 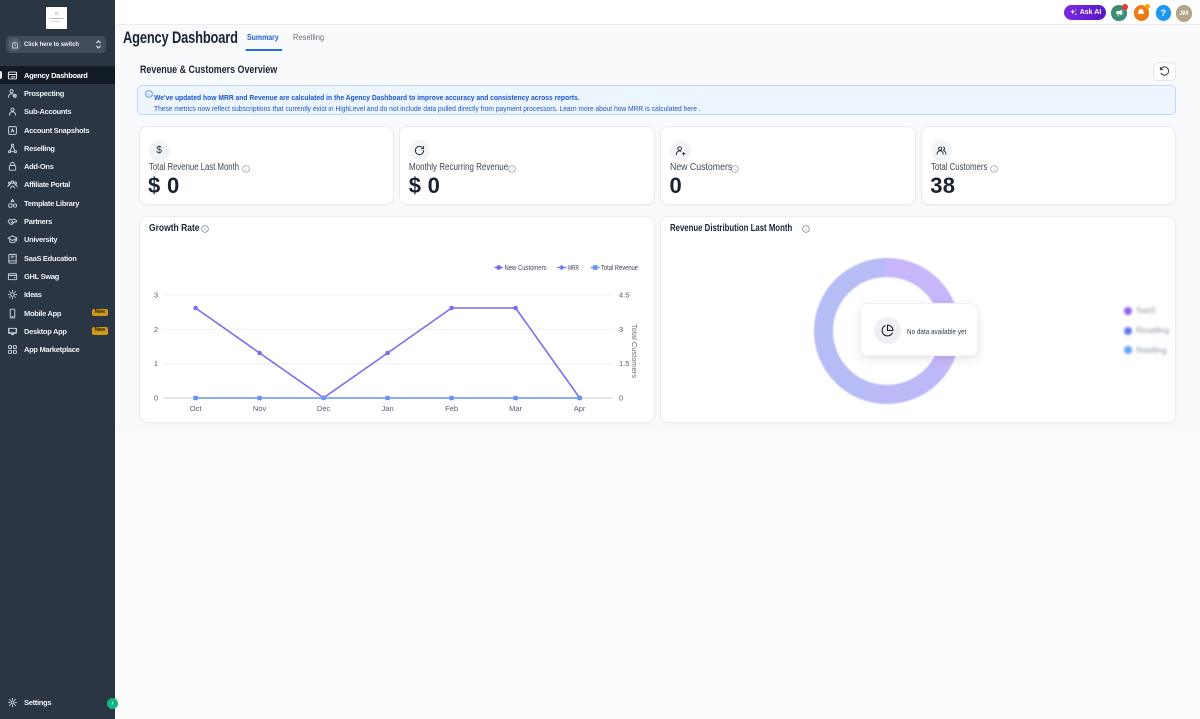 What do you see at coordinates (387, 408) in the screenshot?
I see `svg-text: Jan` at bounding box center [387, 408].